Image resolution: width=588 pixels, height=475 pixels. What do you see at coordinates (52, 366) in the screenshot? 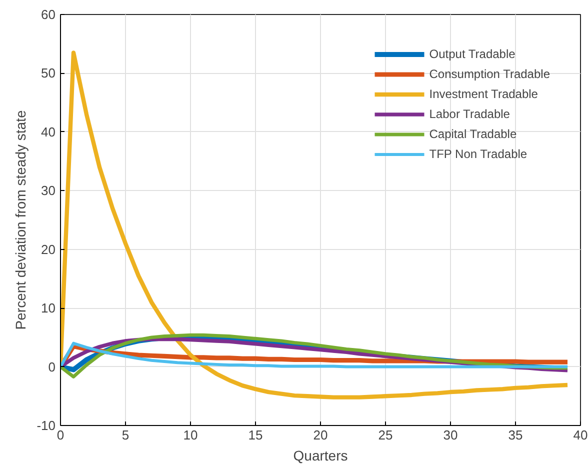
I see `y-tick-label: 0` at bounding box center [52, 366].